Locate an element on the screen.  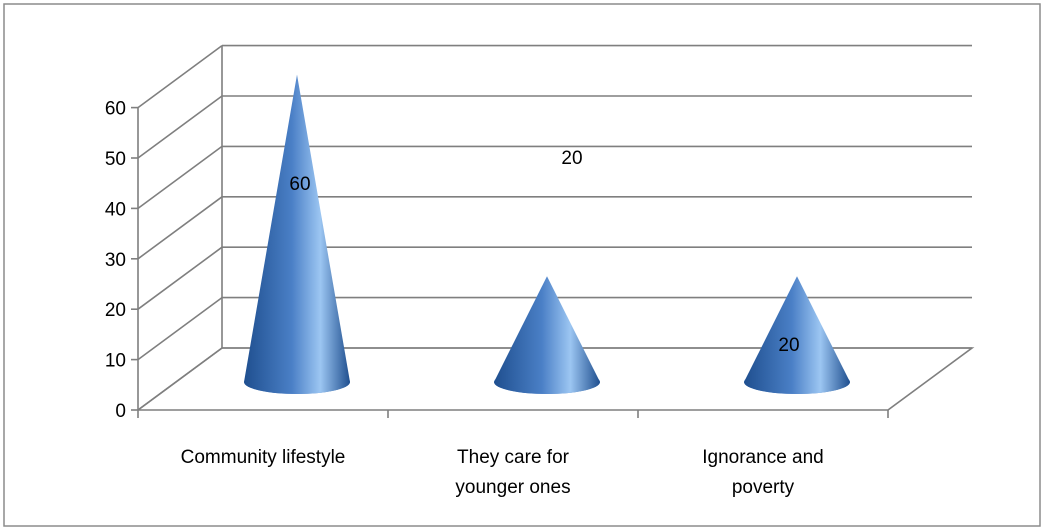
y-tick-label: 10 is located at coordinates (115, 361).